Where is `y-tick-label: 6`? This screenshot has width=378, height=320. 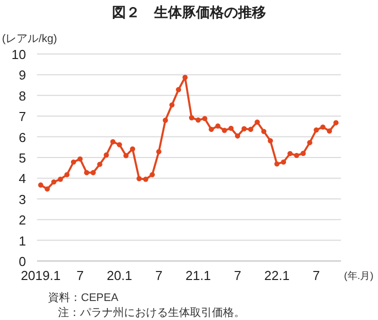
y-tick-label: 6 is located at coordinates (22, 137).